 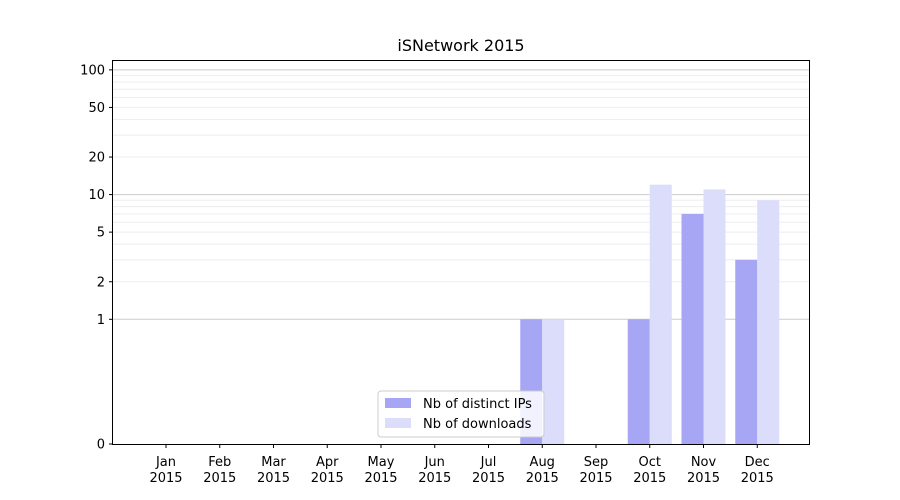 What do you see at coordinates (596, 462) in the screenshot?
I see `x-tick-label-month: Sep` at bounding box center [596, 462].